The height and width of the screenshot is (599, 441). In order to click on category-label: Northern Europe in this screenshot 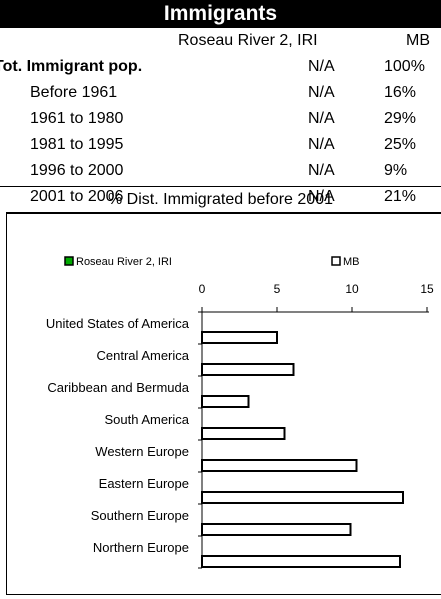, I will do `click(141, 547)`.